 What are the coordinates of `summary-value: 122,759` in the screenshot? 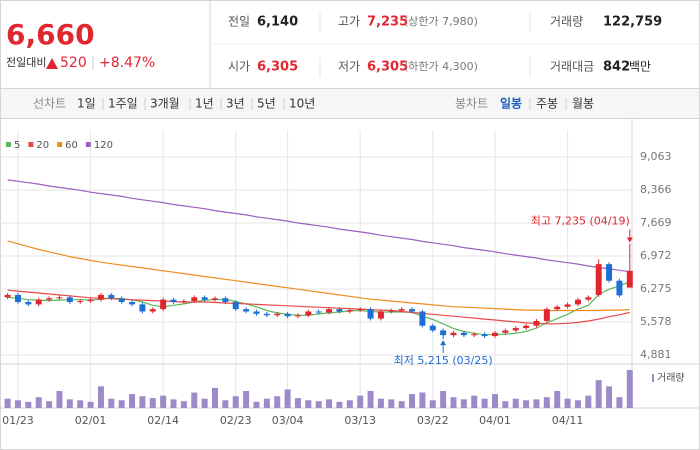 It's located at (632, 22).